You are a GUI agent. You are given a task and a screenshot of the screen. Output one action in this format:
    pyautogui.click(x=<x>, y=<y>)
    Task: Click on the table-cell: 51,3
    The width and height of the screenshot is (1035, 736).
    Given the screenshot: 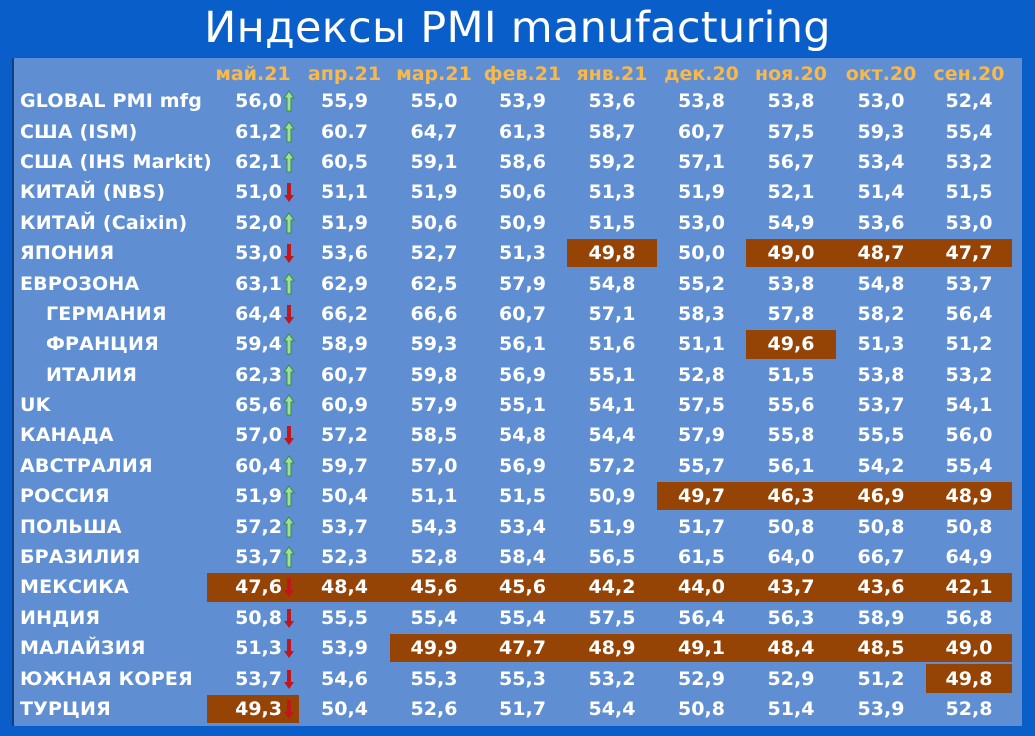 What is the action you would take?
    pyautogui.click(x=253, y=648)
    